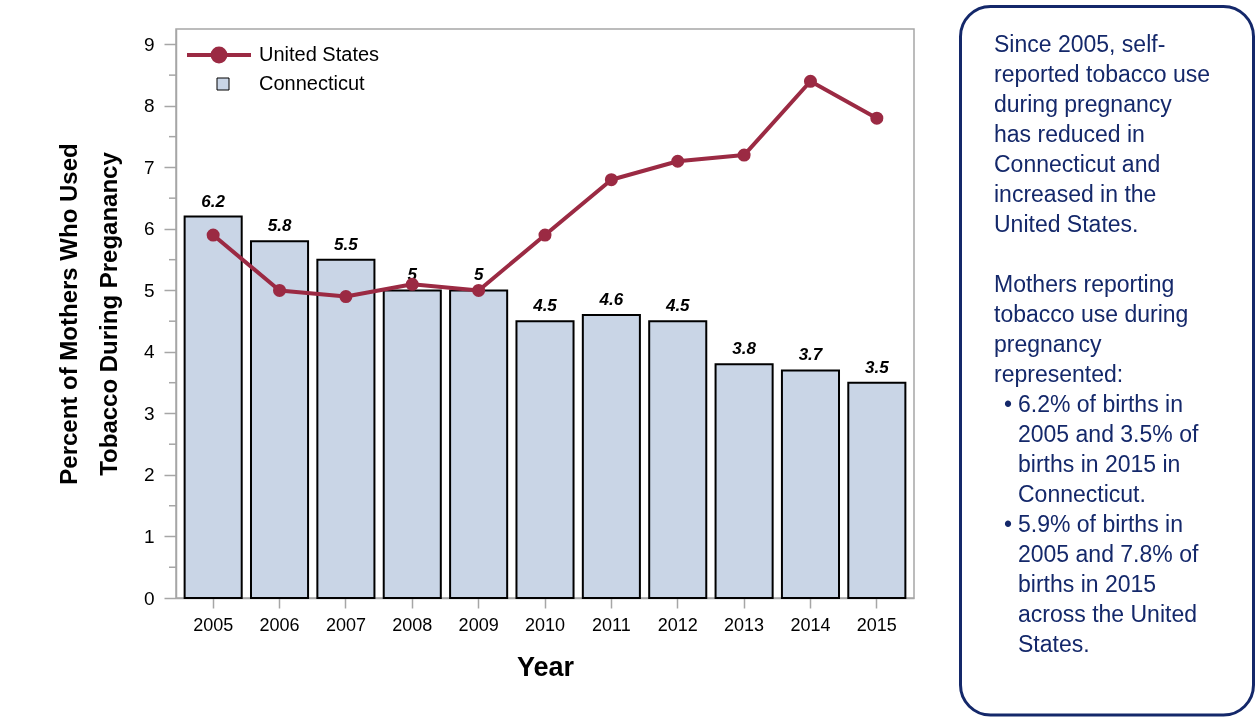 The image size is (1260, 719). Describe the element at coordinates (545, 666) in the screenshot. I see `x-axis-title: Year` at that location.